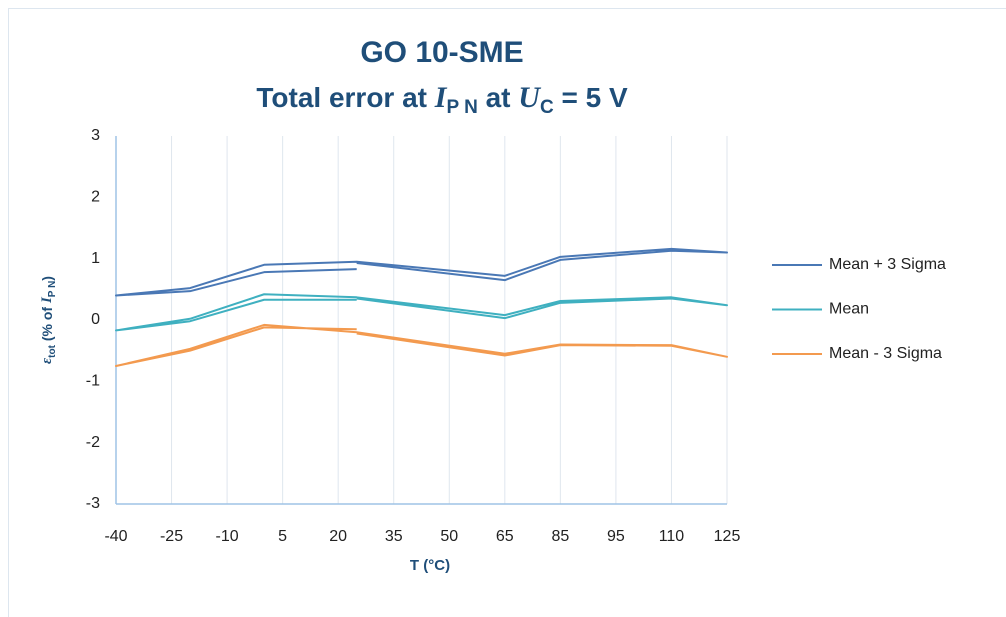  What do you see at coordinates (338, 536) in the screenshot?
I see `x-tick-label: 20` at bounding box center [338, 536].